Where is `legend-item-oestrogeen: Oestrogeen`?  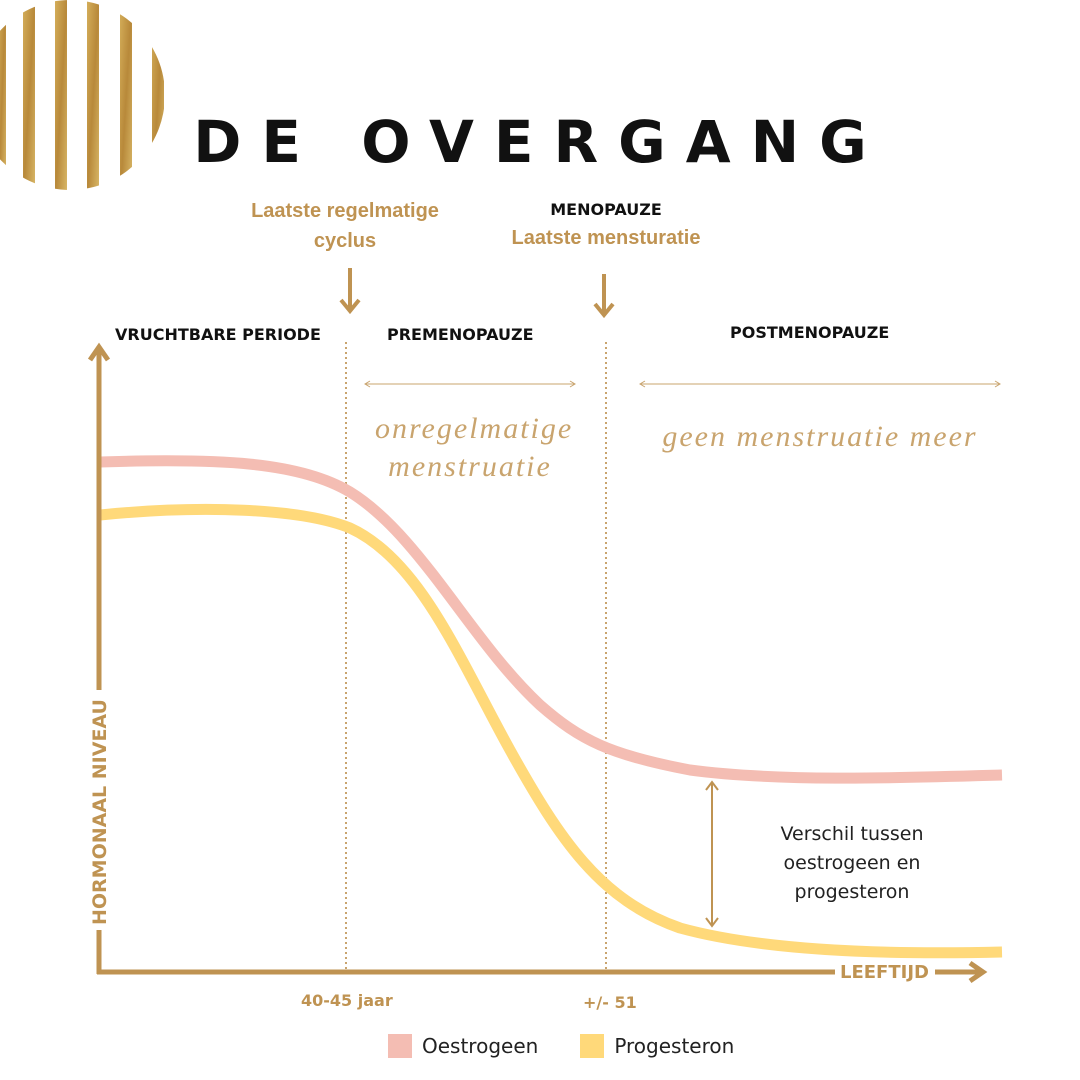 legend-item-oestrogeen: Oestrogeen is located at coordinates (463, 1046).